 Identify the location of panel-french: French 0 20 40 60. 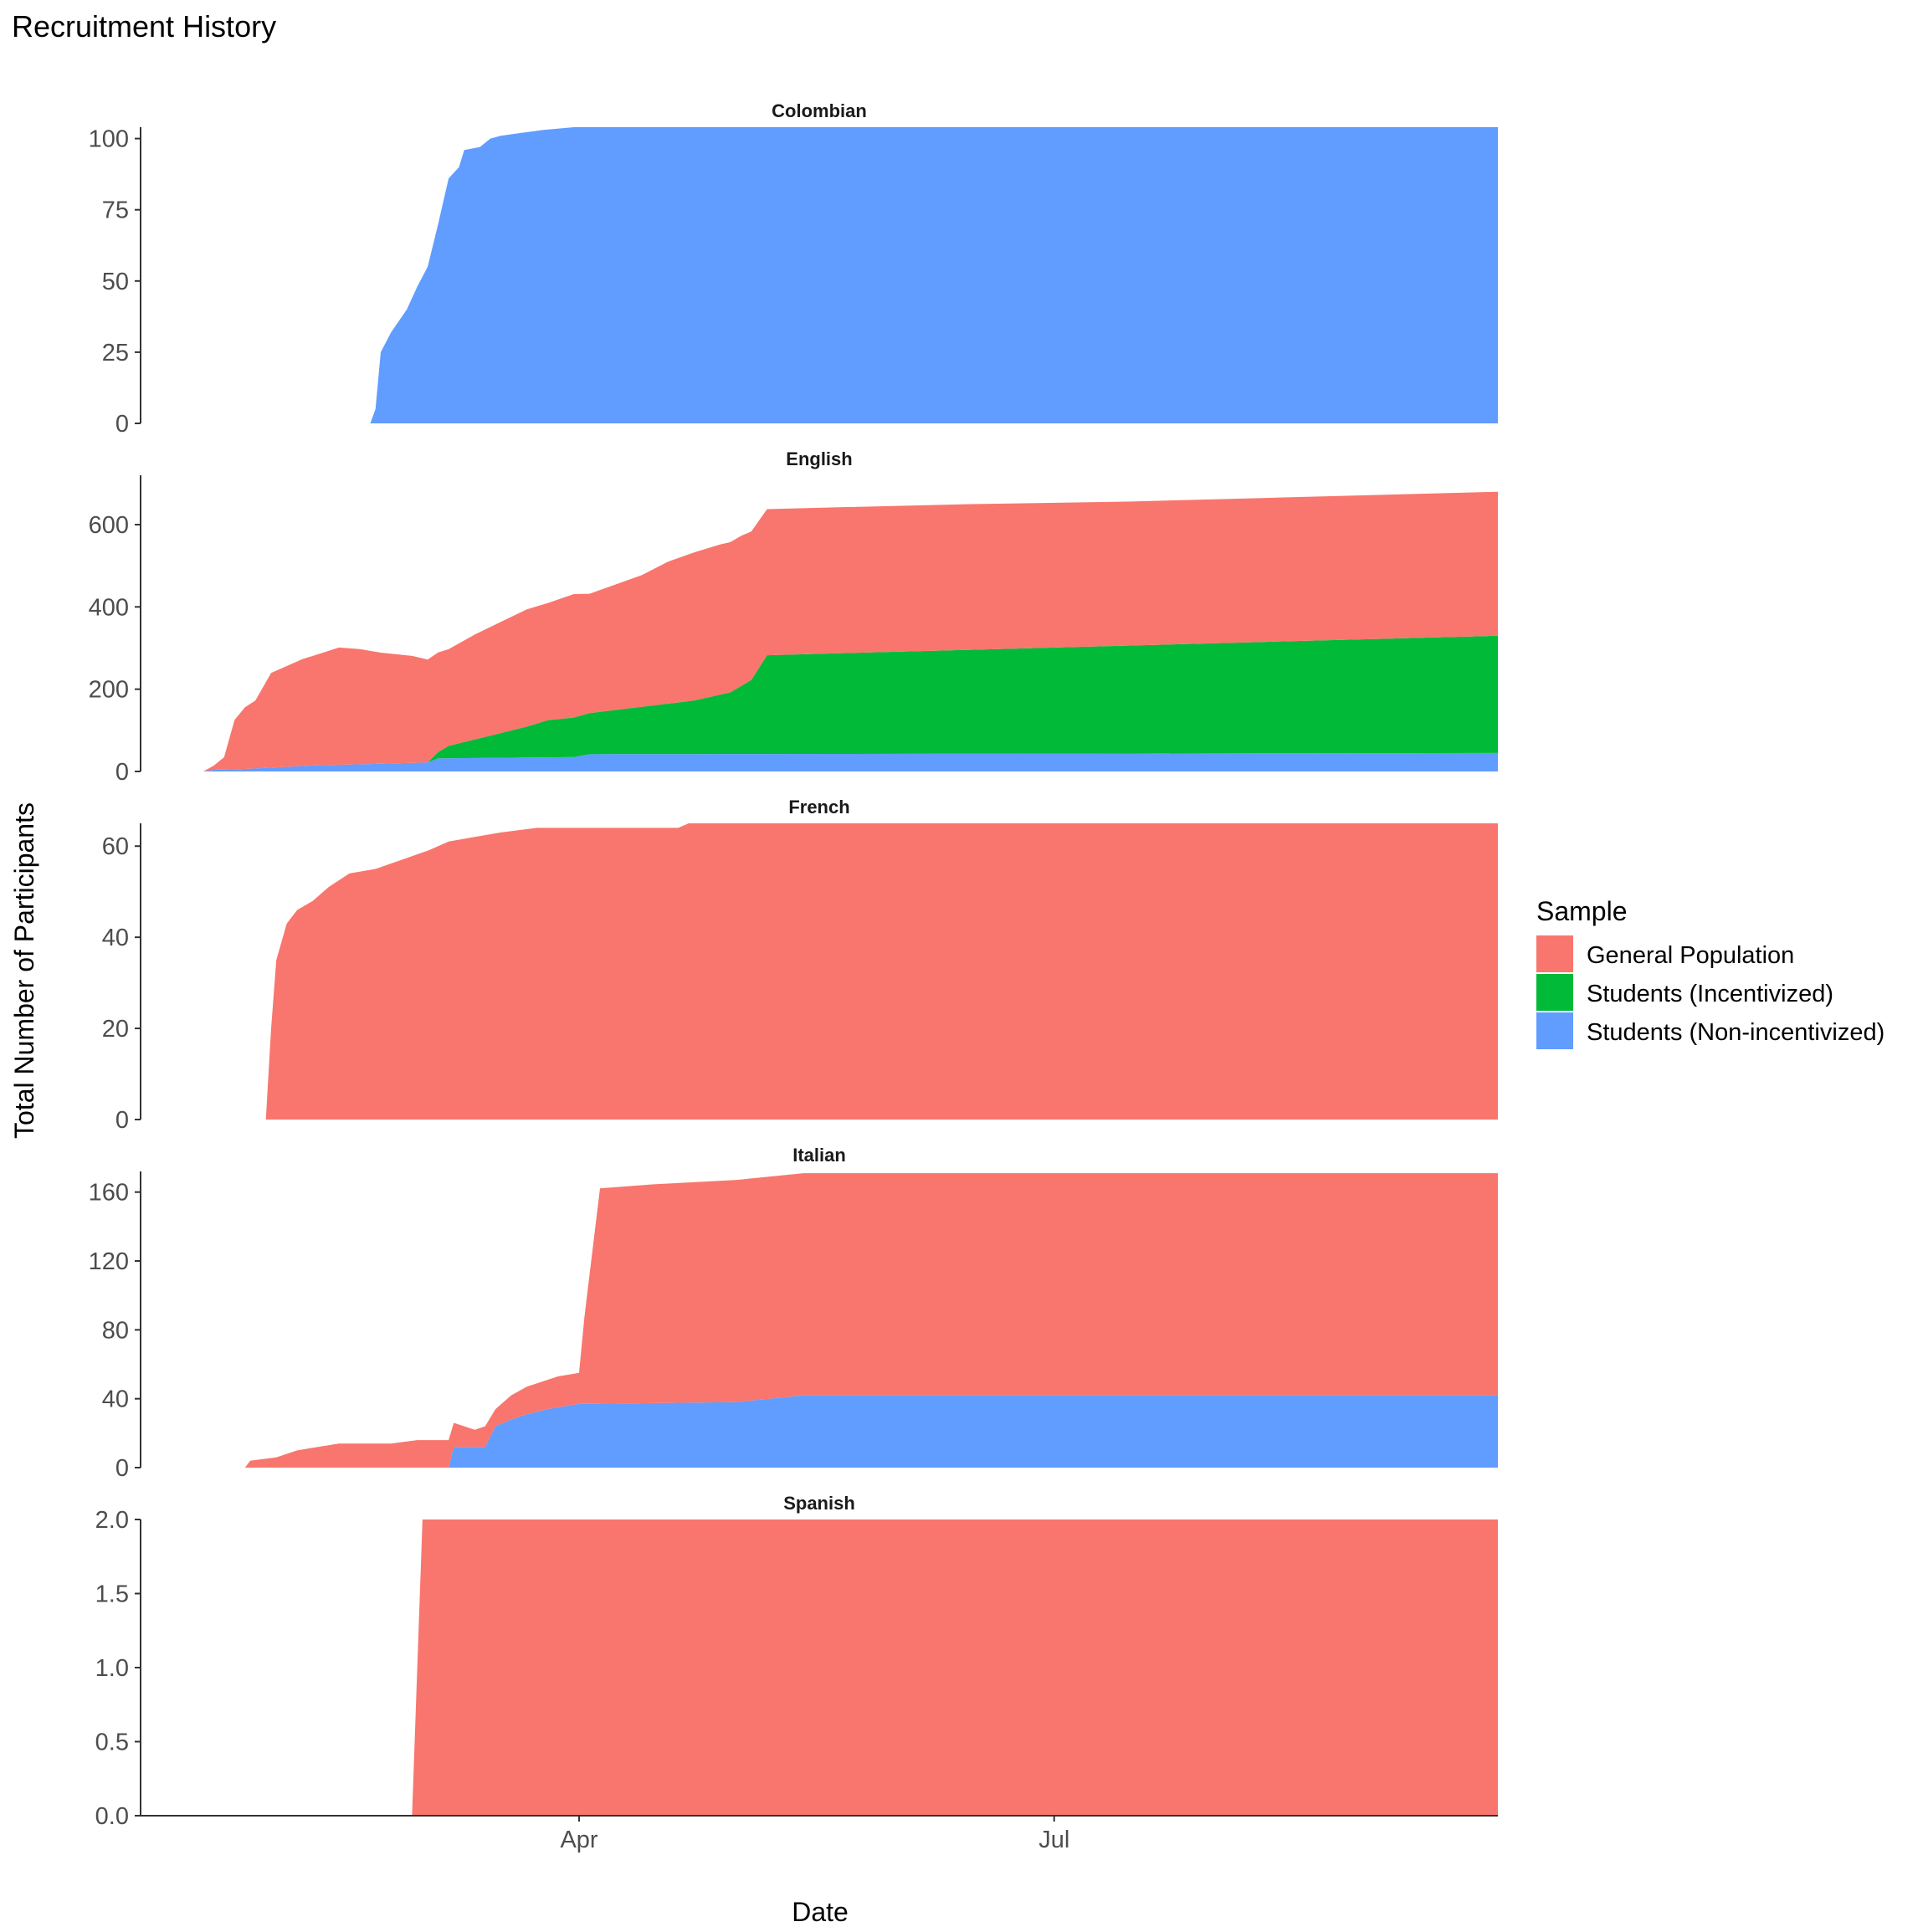
(800, 965).